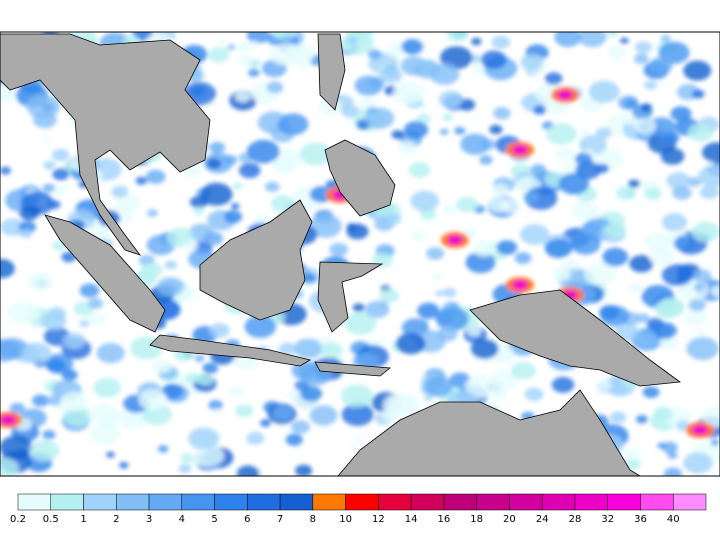  Describe the element at coordinates (476, 519) in the screenshot. I see `colorbar-label: 18` at that location.